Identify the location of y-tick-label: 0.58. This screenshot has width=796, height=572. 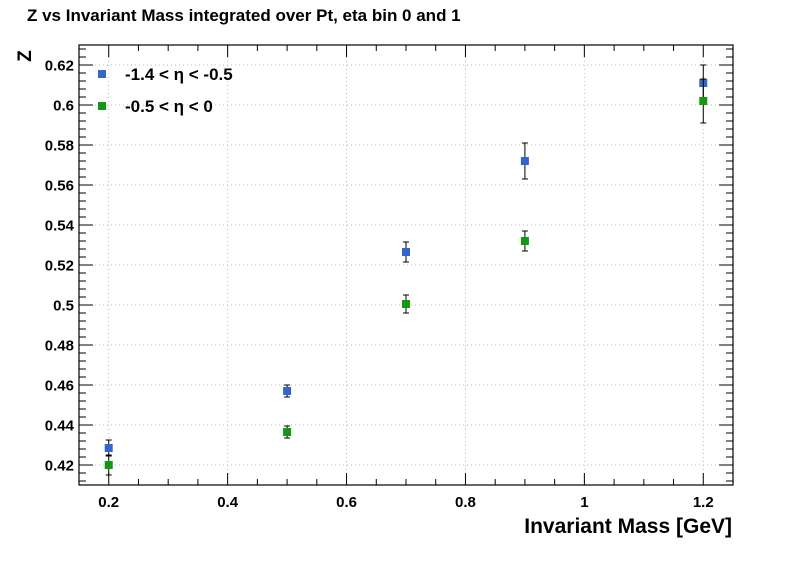
(59, 146).